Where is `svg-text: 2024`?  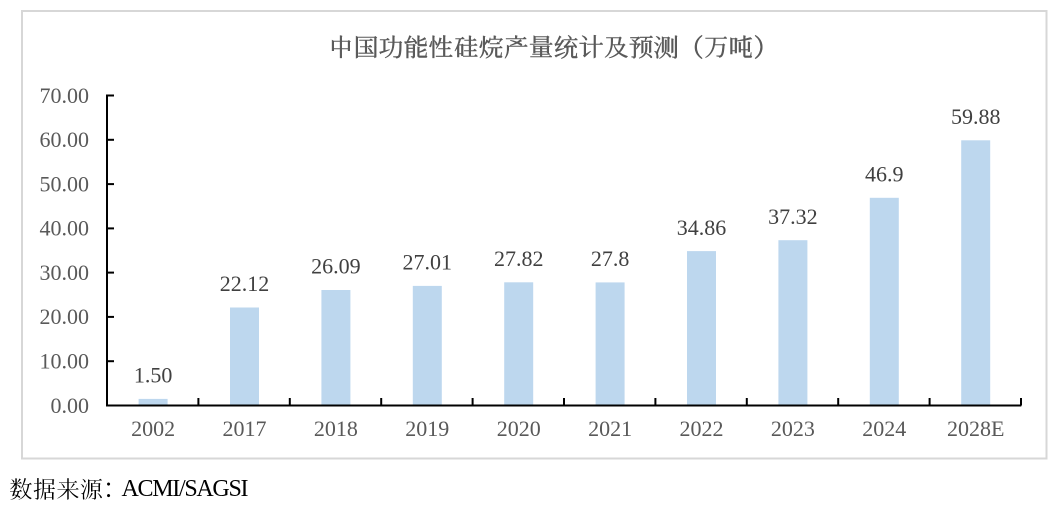
svg-text: 2024 is located at coordinates (884, 428).